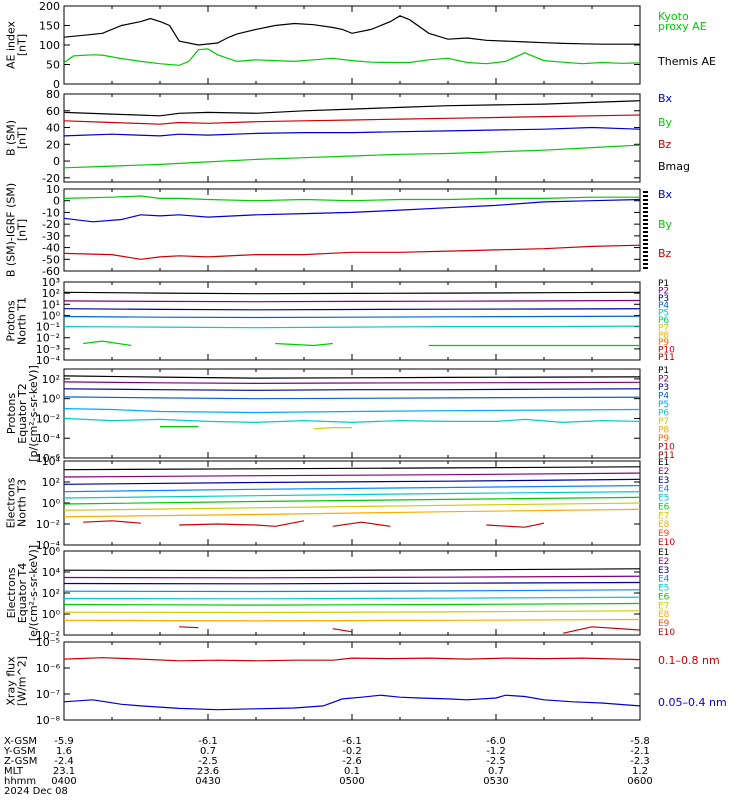  Describe the element at coordinates (352, 119) in the screenshot. I see `series-line-bz` at that location.